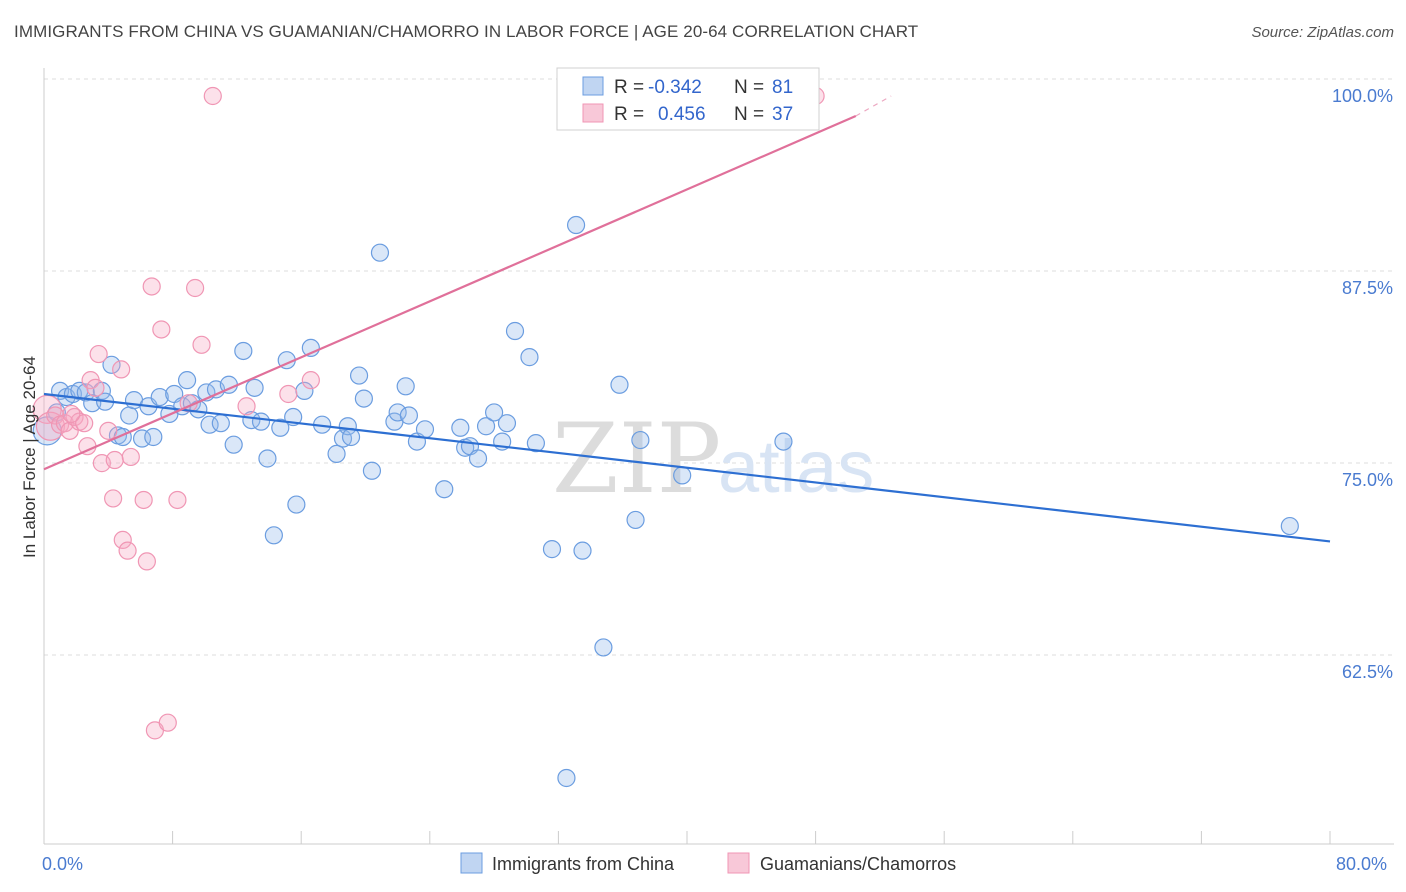 This screenshot has width=1406, height=892. What do you see at coordinates (1362, 384) in the screenshot?
I see `y-tick-labels: 62.5% 75.0% 87.5% 100.0%` at bounding box center [1362, 384].